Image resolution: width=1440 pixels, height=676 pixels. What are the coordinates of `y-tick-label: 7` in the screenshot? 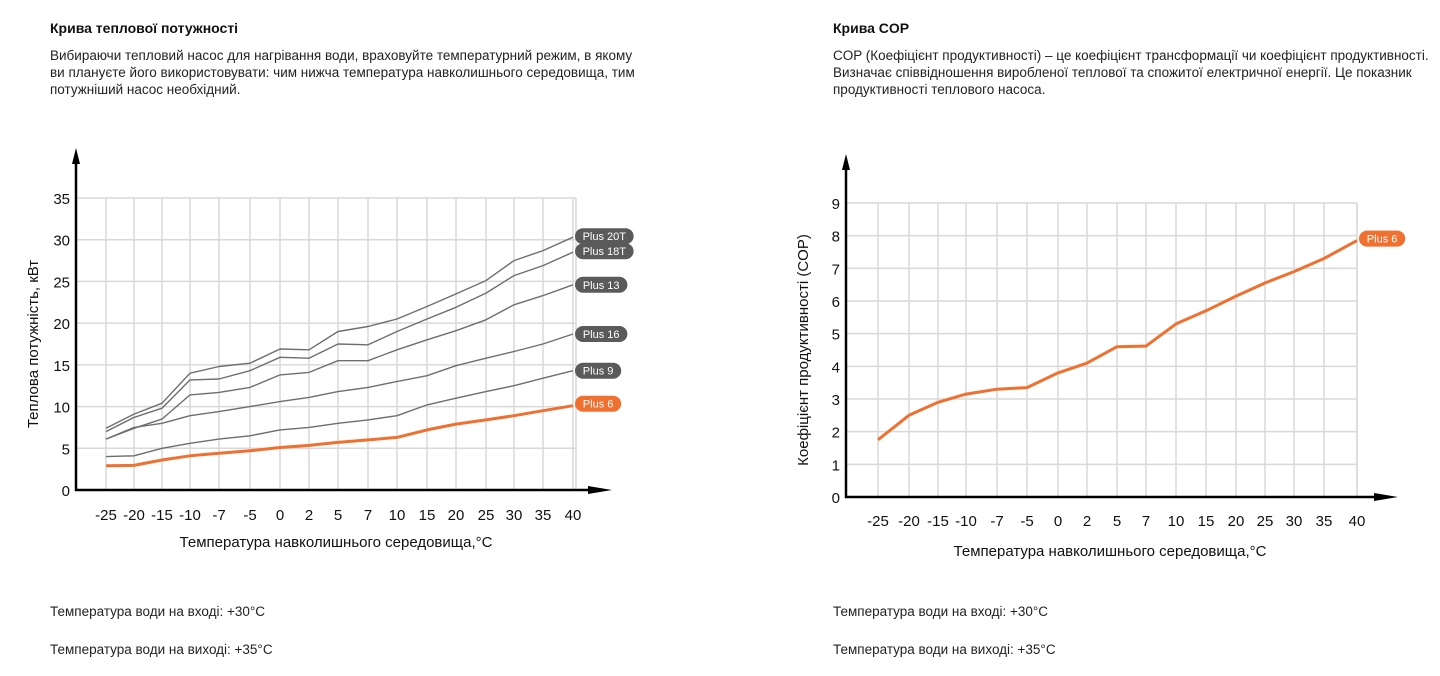 It's located at (836, 269).